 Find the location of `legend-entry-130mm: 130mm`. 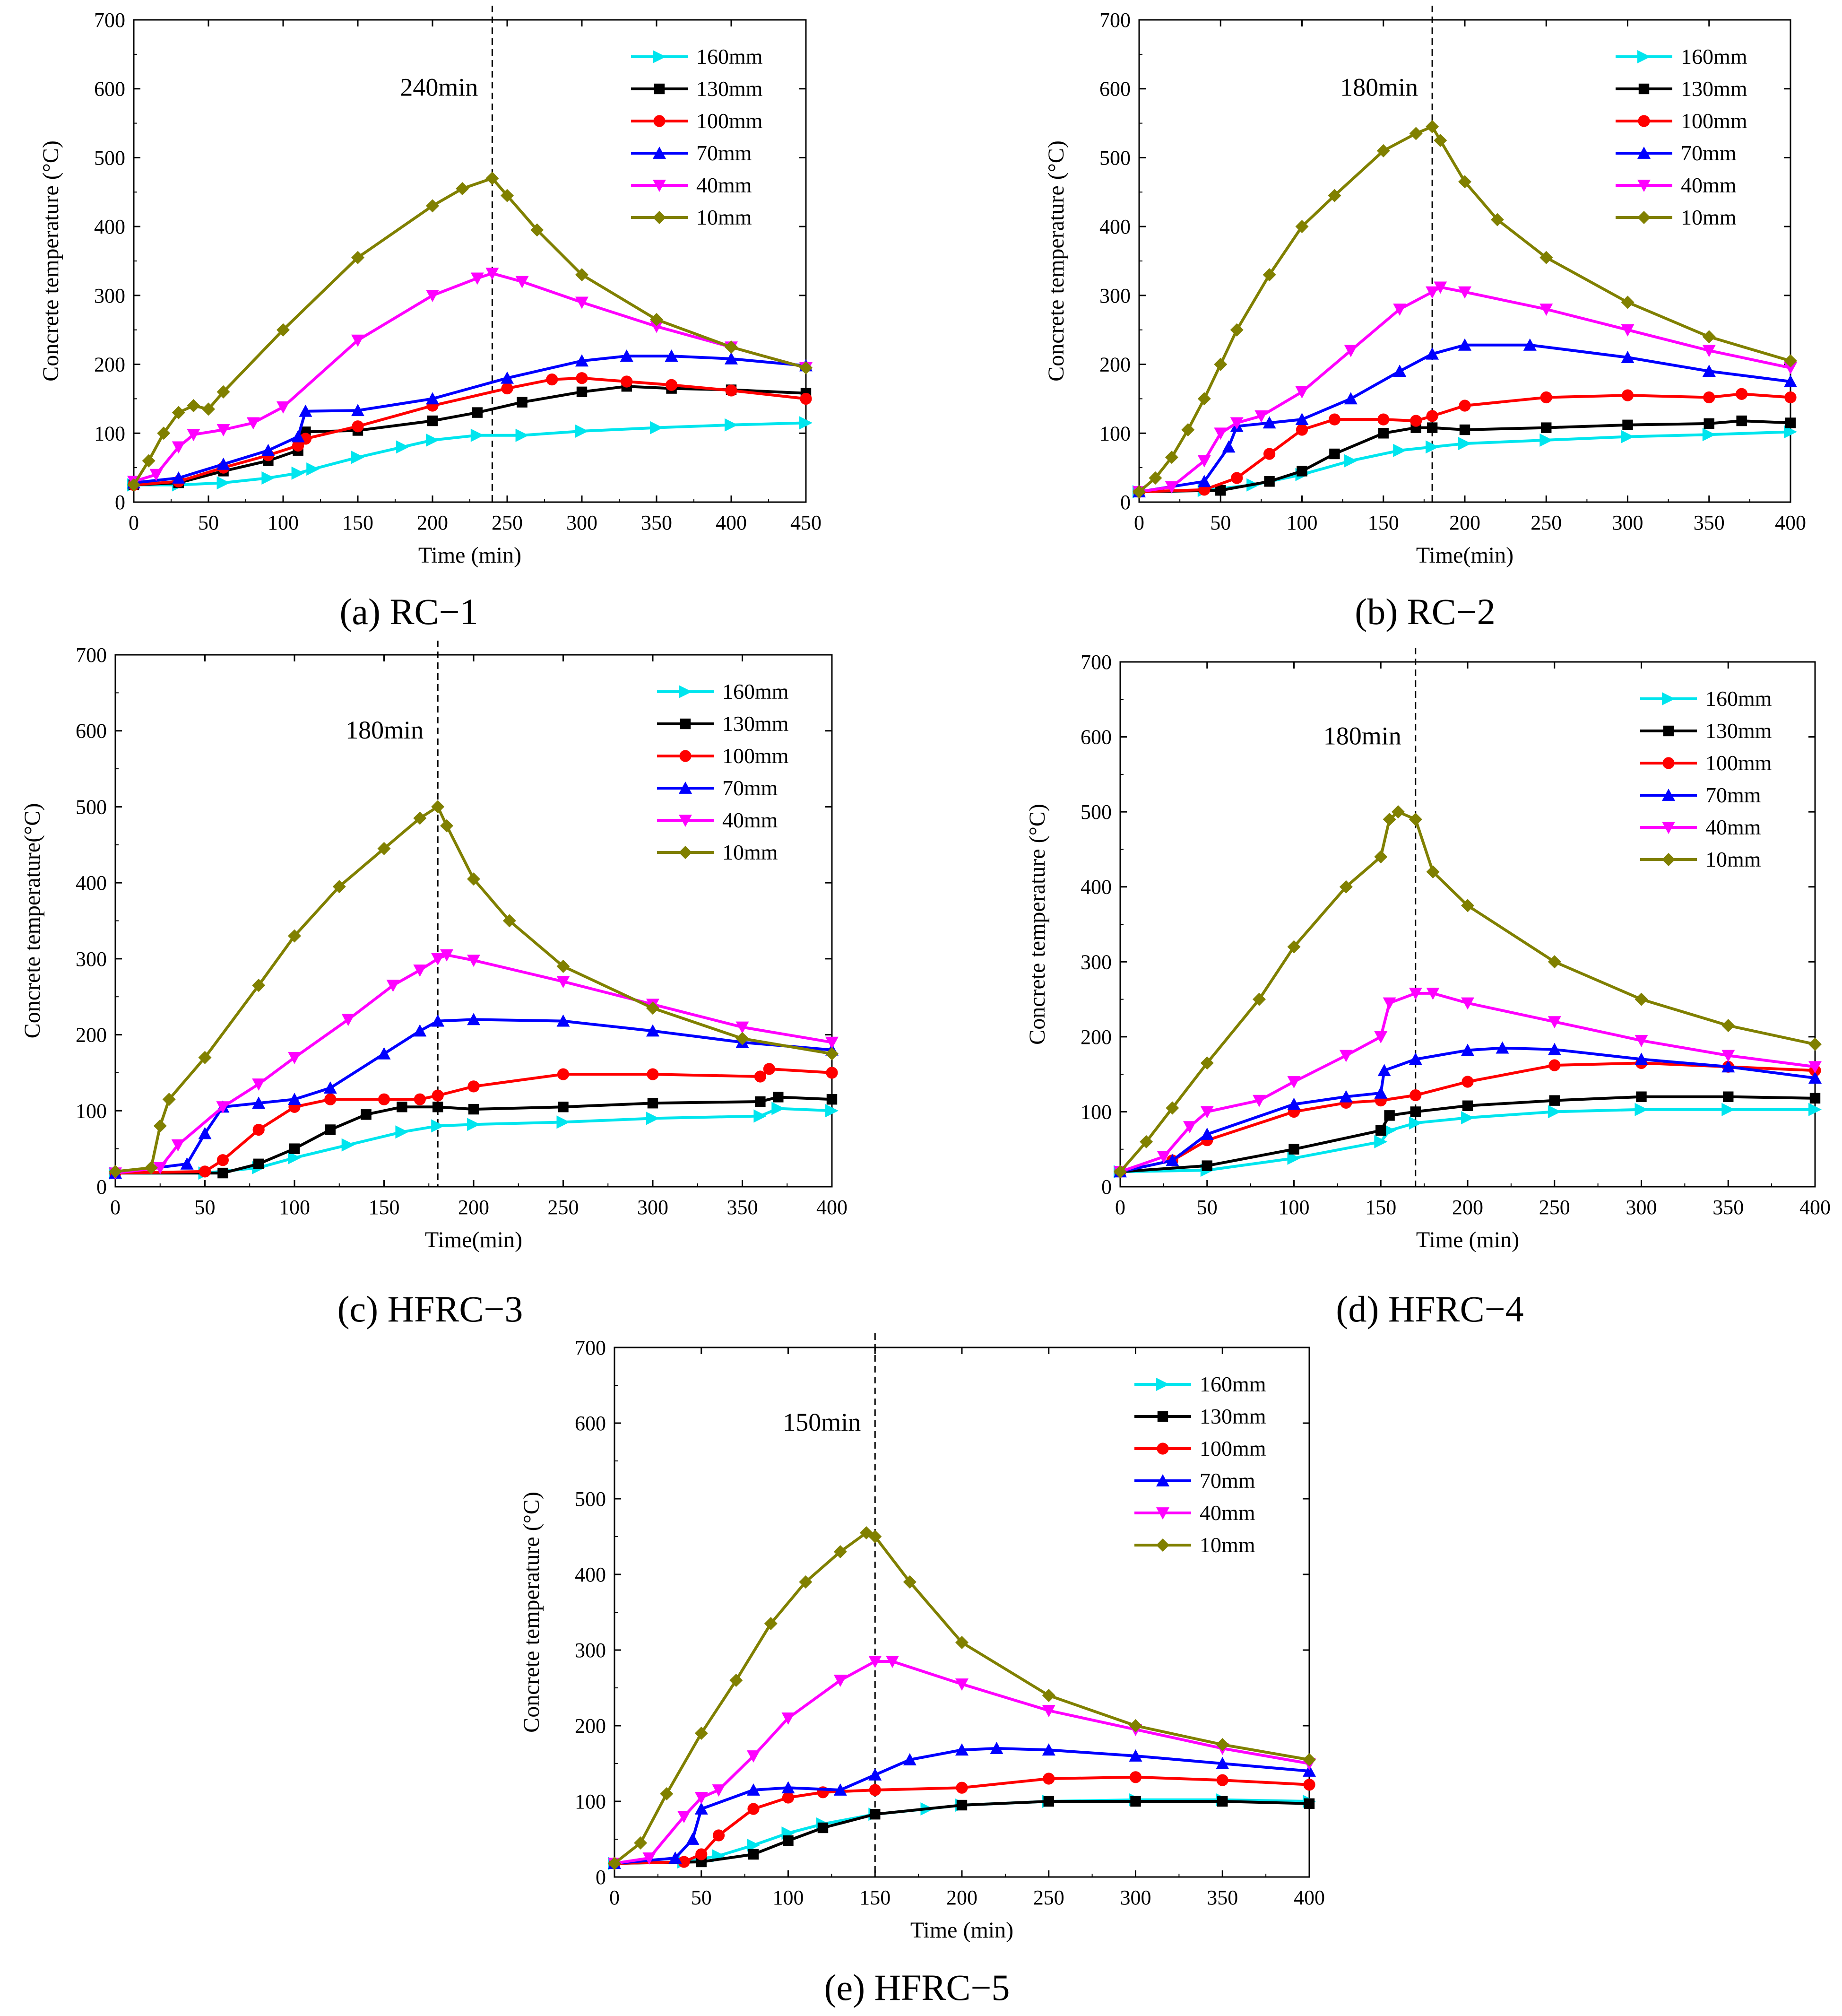

legend-entry-130mm: 130mm is located at coordinates (1200, 1416).